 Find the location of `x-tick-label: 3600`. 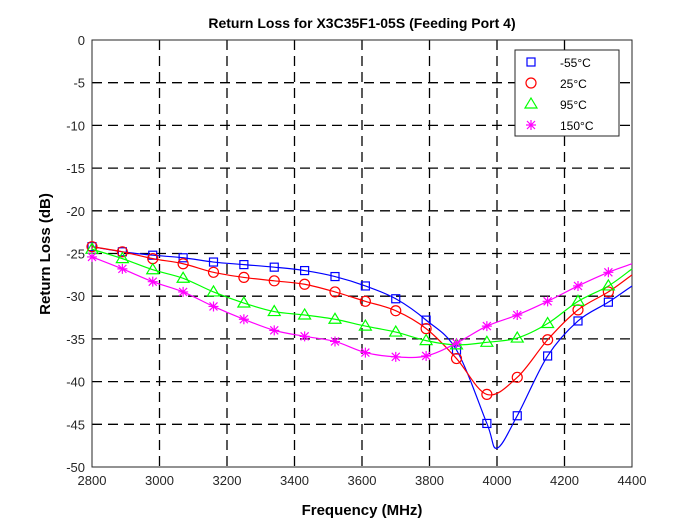

x-tick-label: 3600 is located at coordinates (362, 480).